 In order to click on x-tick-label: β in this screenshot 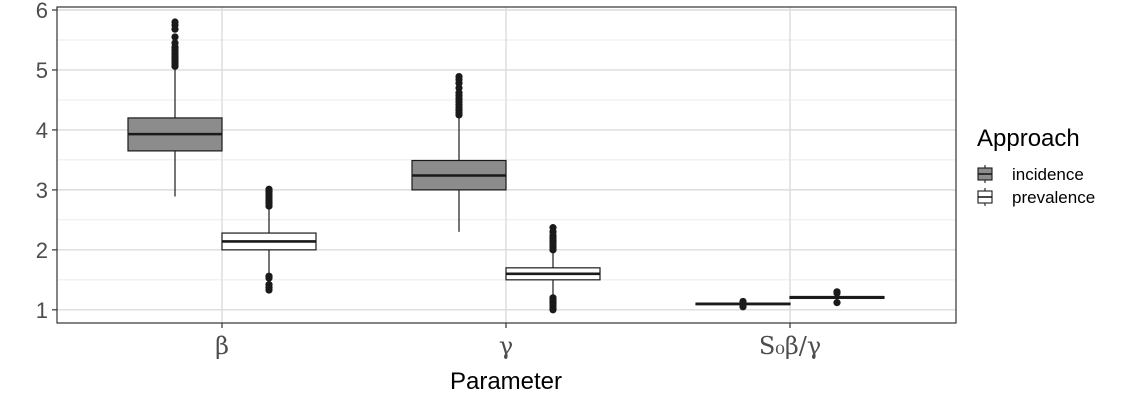, I will do `click(222, 346)`.